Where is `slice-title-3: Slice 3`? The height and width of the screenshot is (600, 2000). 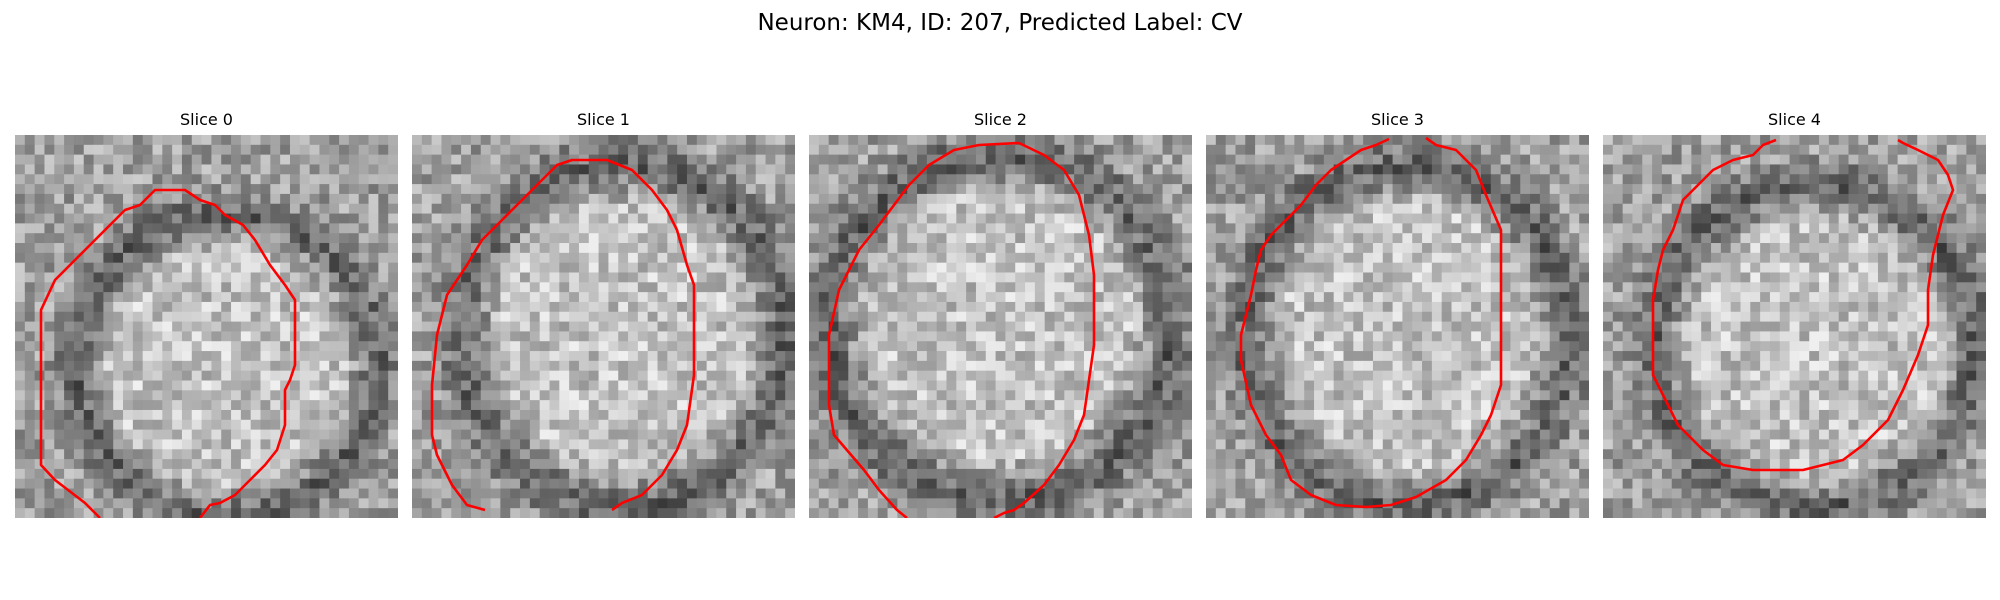
slice-title-3: Slice 3 is located at coordinates (1397, 119).